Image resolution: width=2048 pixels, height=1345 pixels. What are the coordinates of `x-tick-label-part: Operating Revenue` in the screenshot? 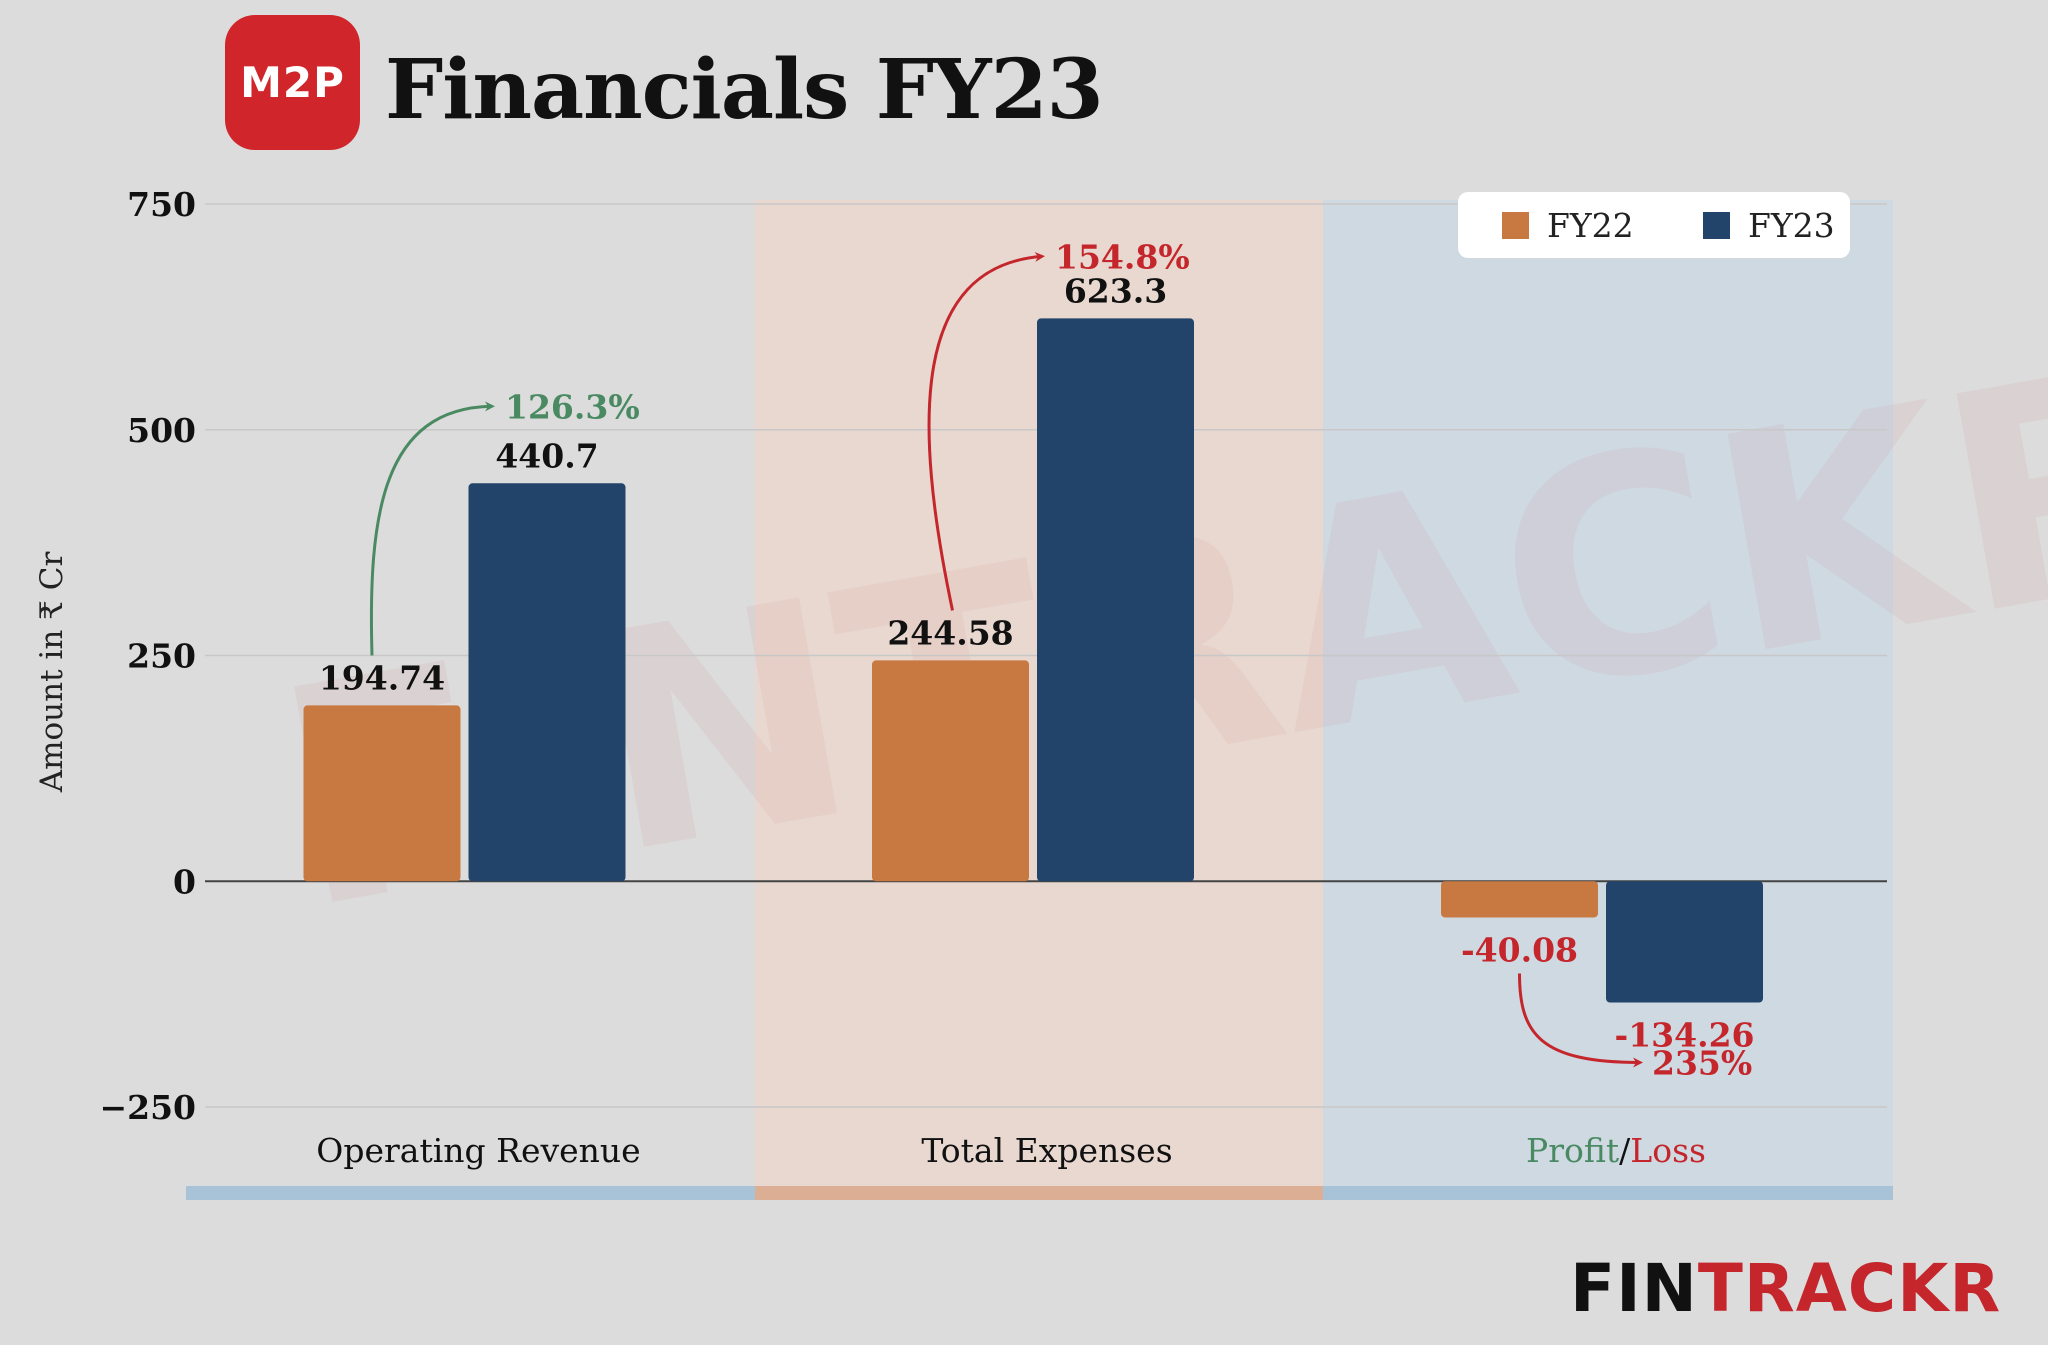 It's located at (478, 1150).